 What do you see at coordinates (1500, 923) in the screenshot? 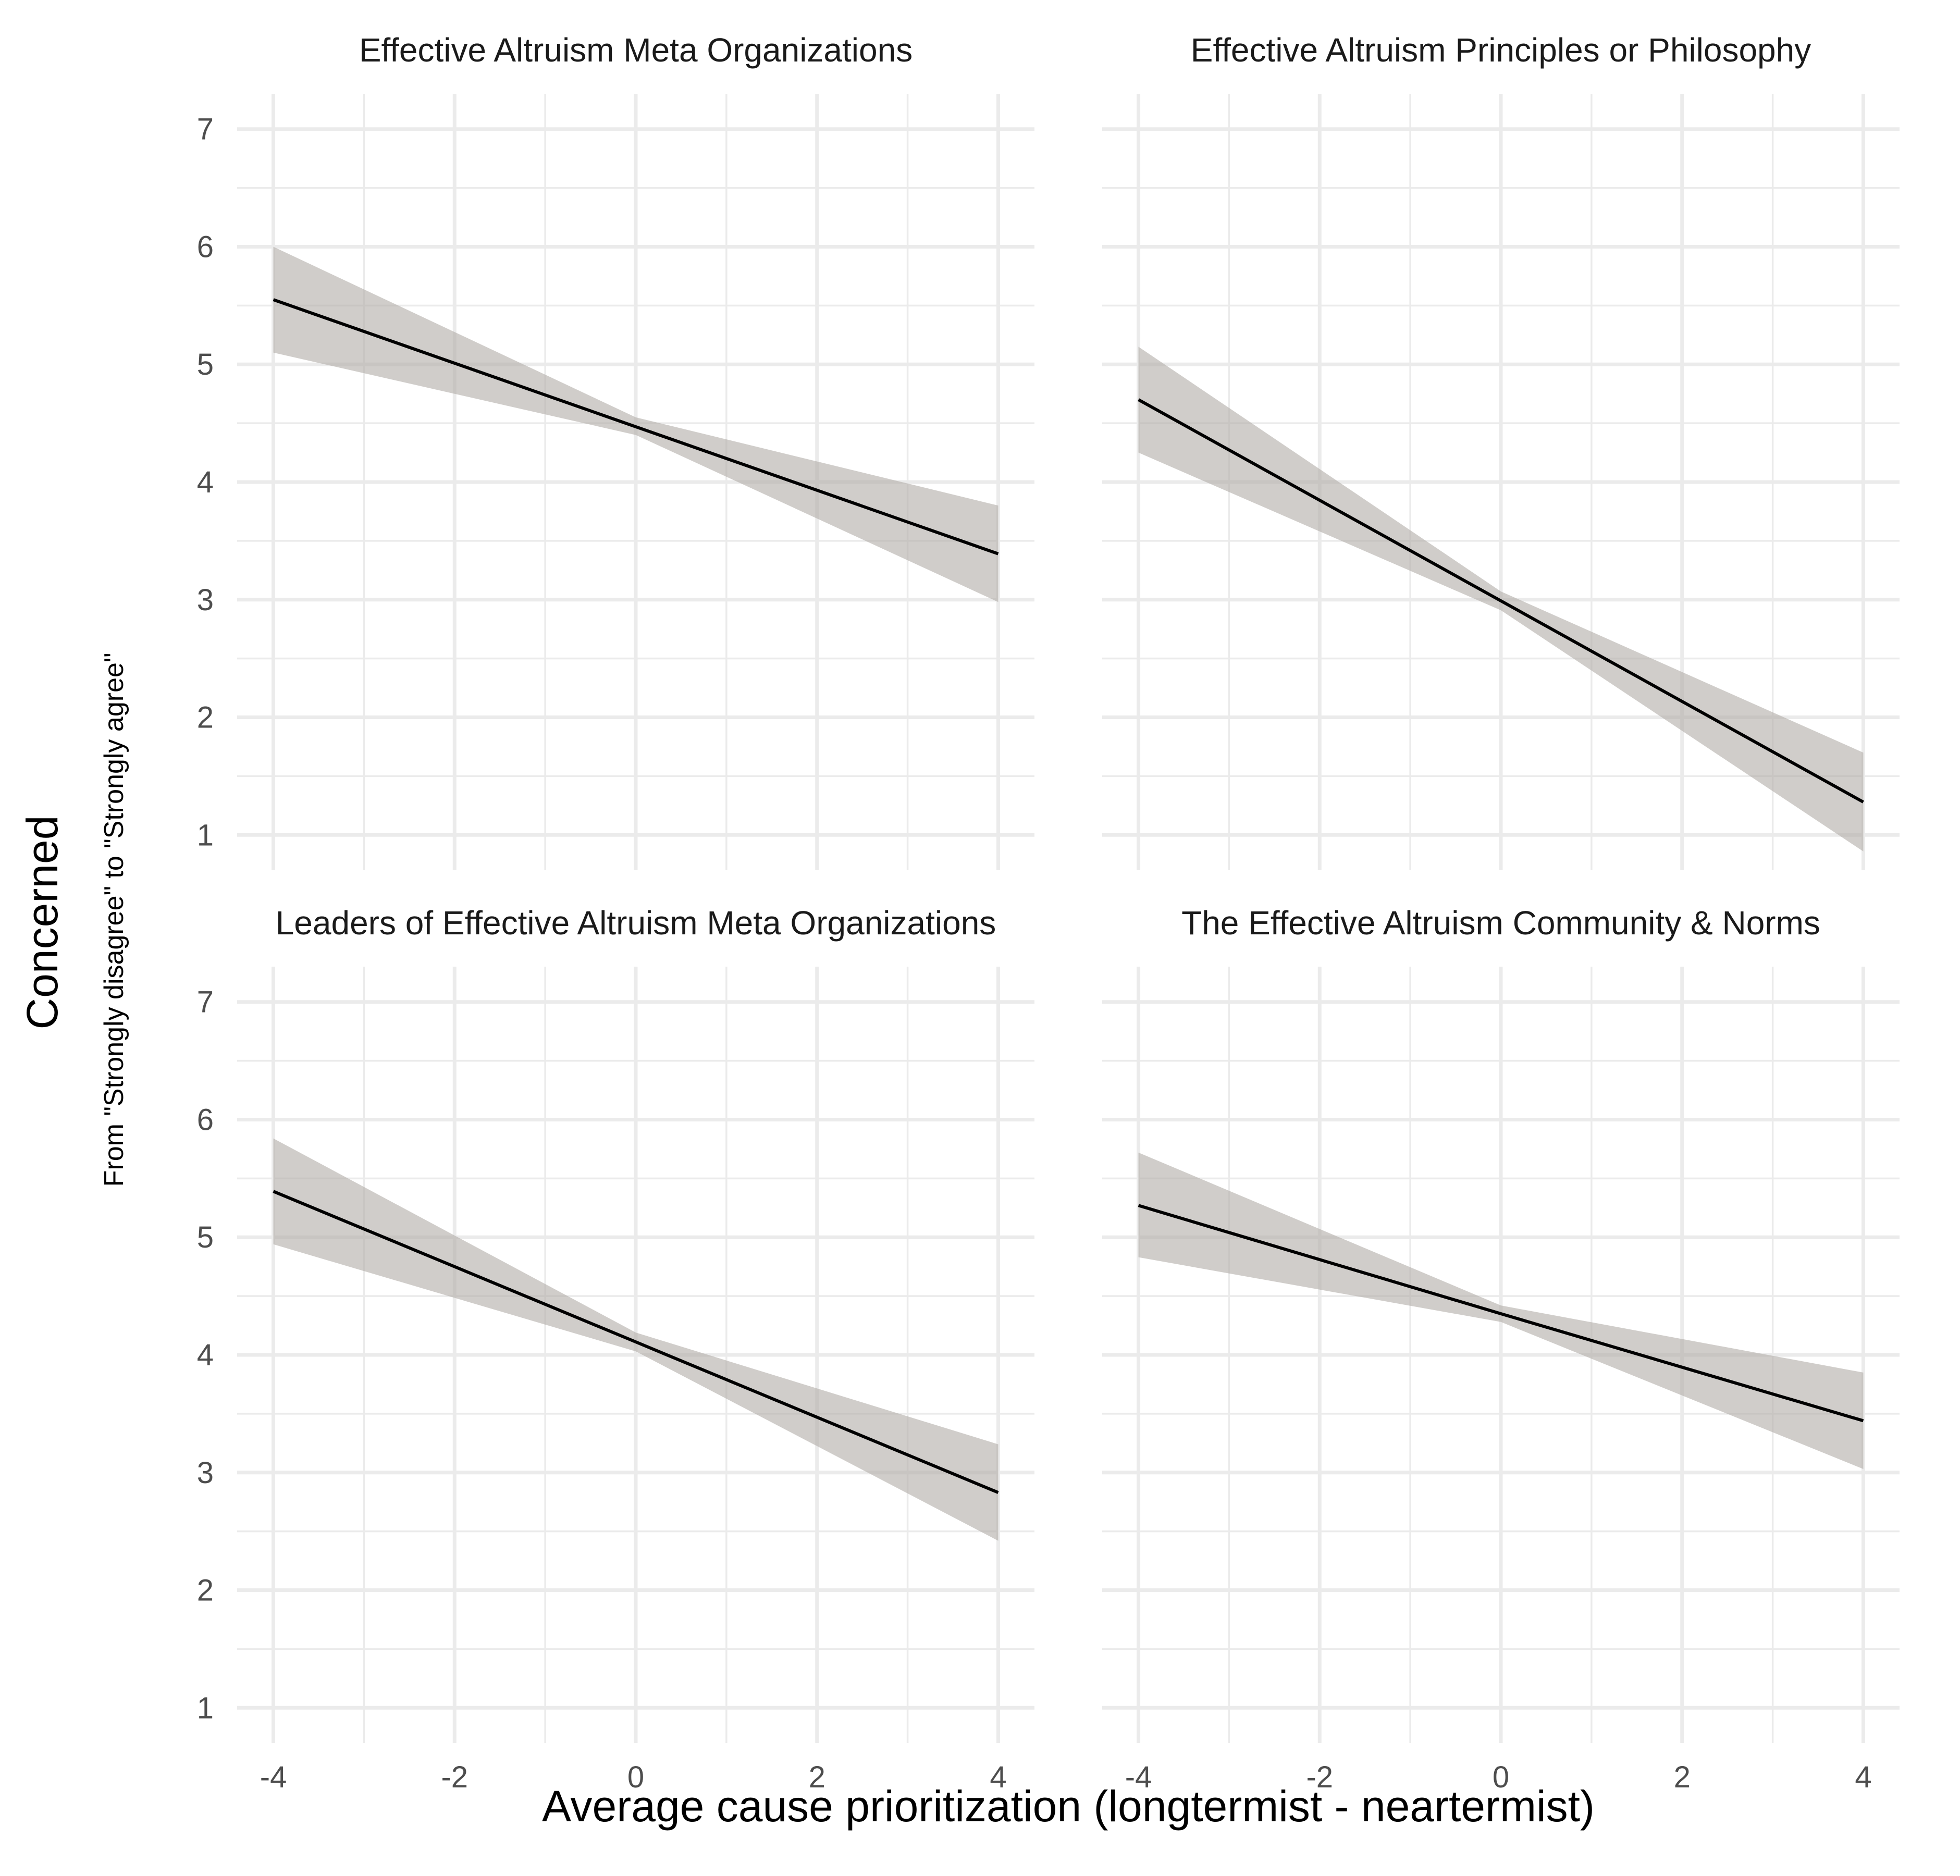
I see `facet-title: The Effective Altruism Community & Norms` at bounding box center [1500, 923].